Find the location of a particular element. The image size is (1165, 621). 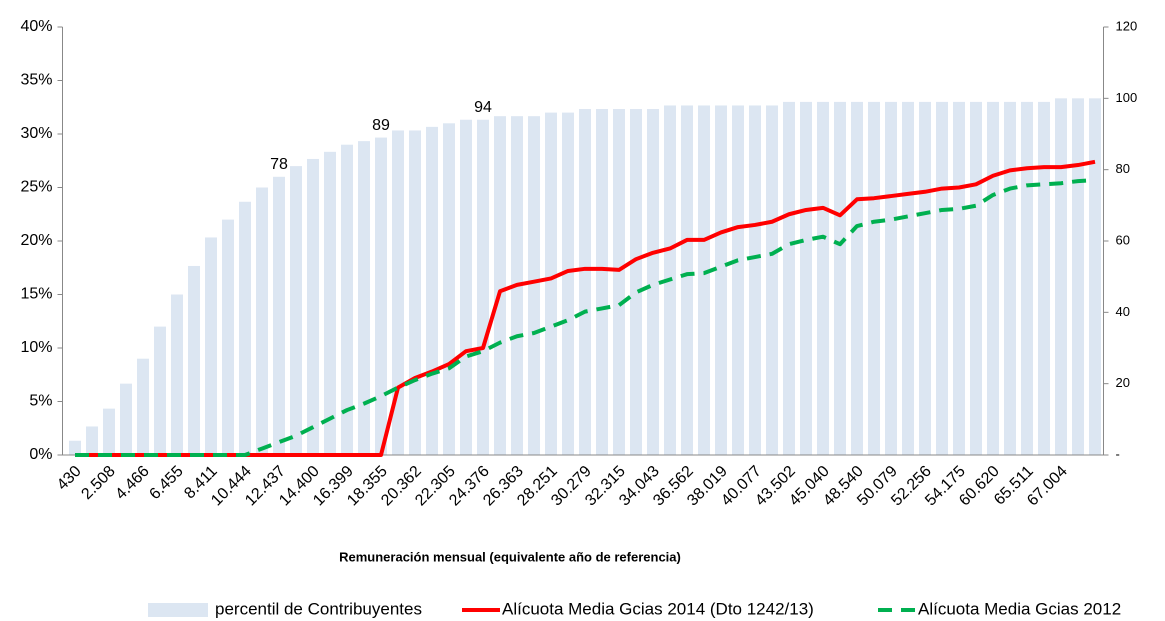

y-tick-label: 35% is located at coordinates (36, 80).